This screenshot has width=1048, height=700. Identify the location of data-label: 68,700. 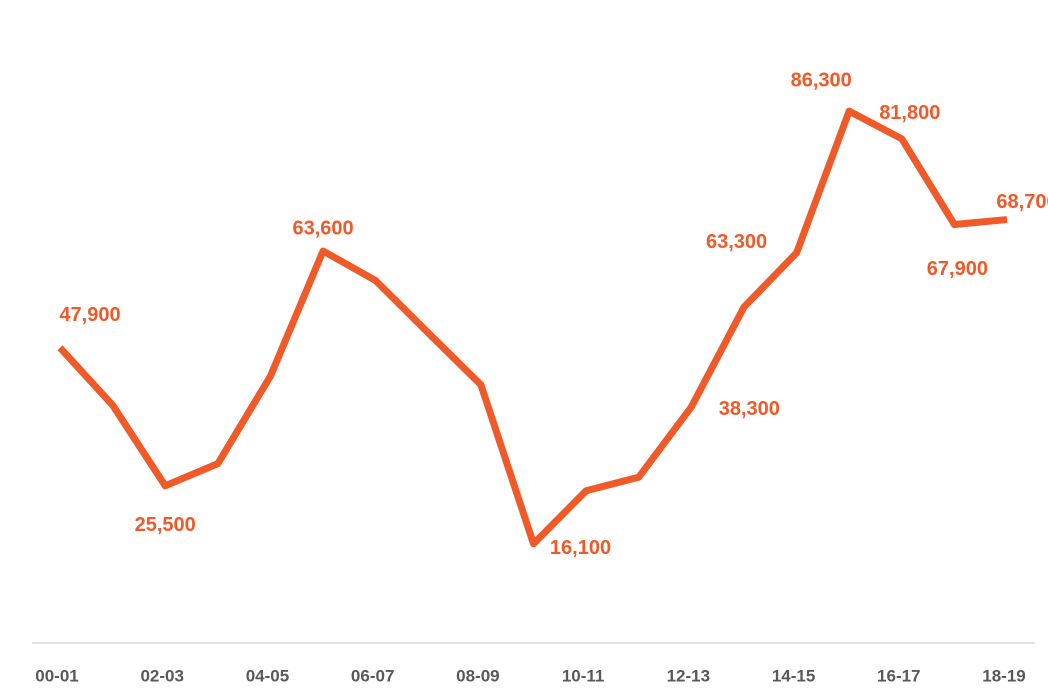
(1022, 202).